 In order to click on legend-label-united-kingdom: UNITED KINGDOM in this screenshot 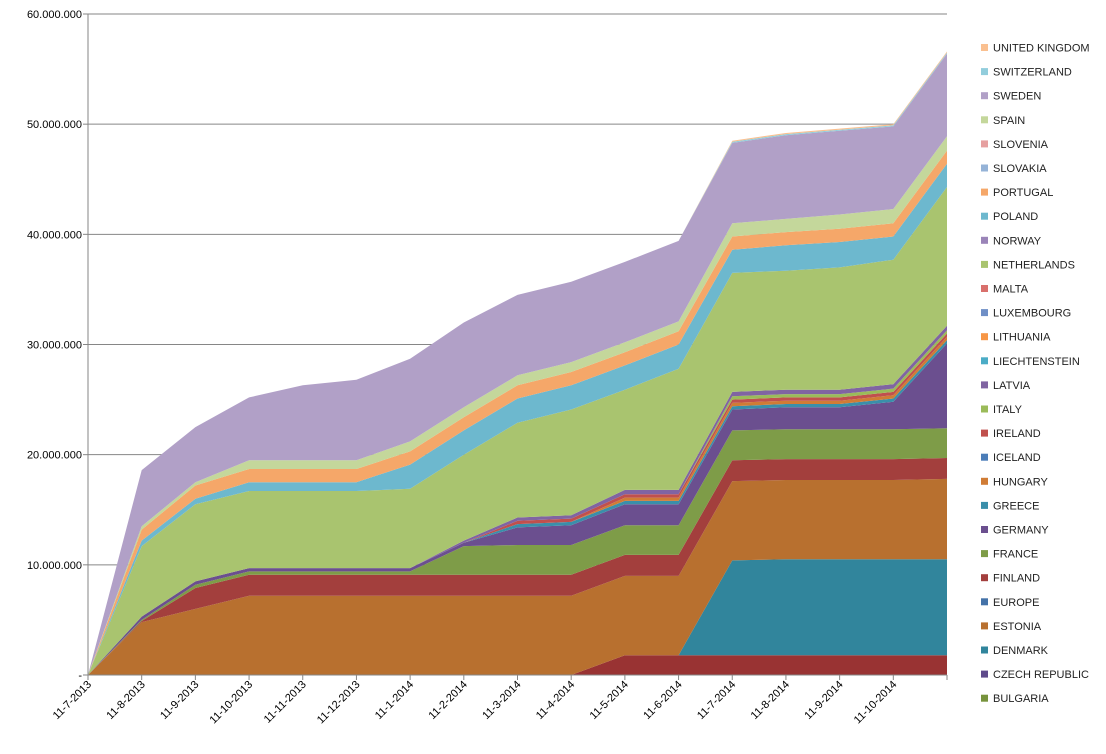, I will do `click(1041, 49)`.